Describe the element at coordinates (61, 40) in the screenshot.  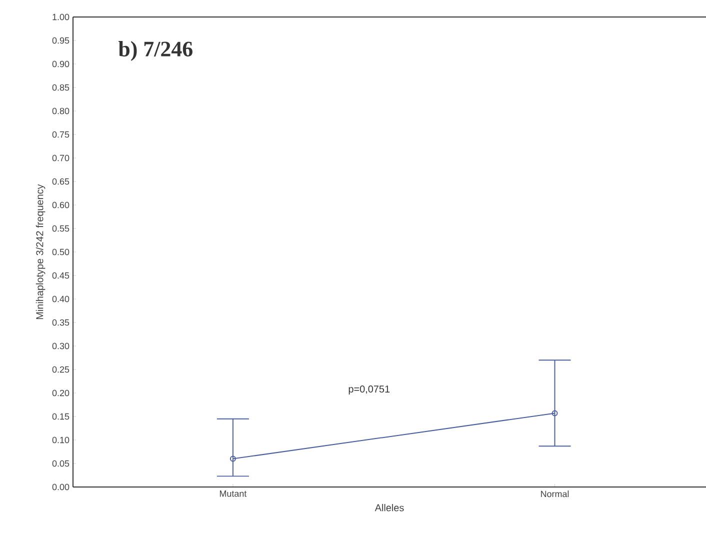
I see `y-tick-label: 0.95` at that location.